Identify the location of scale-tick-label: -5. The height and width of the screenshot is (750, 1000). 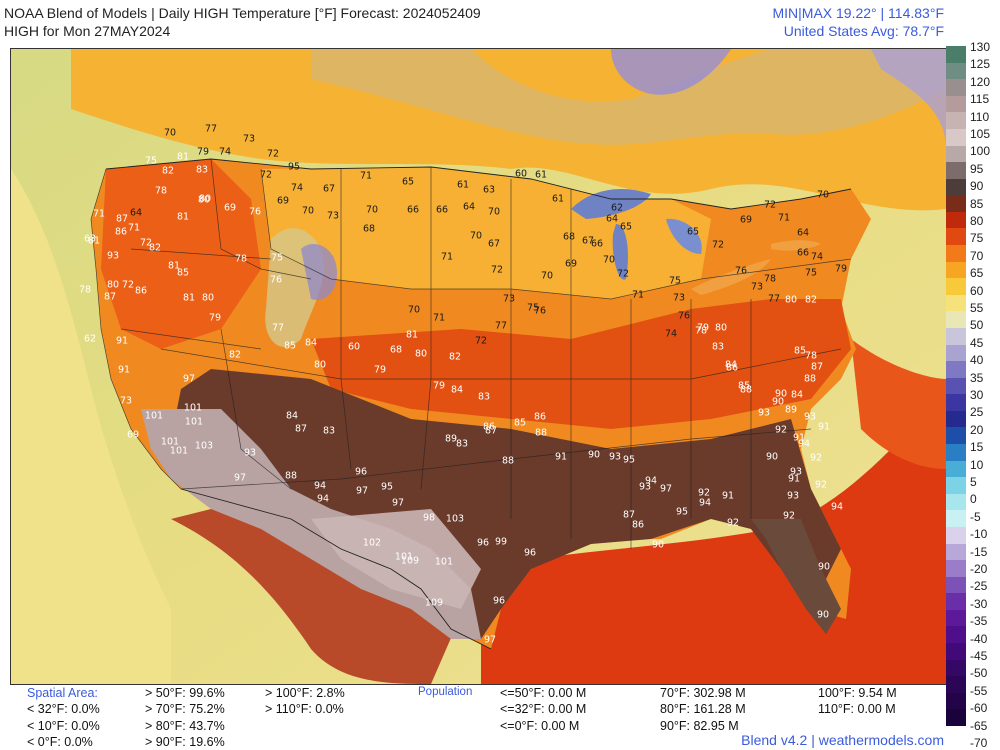
(975, 516).